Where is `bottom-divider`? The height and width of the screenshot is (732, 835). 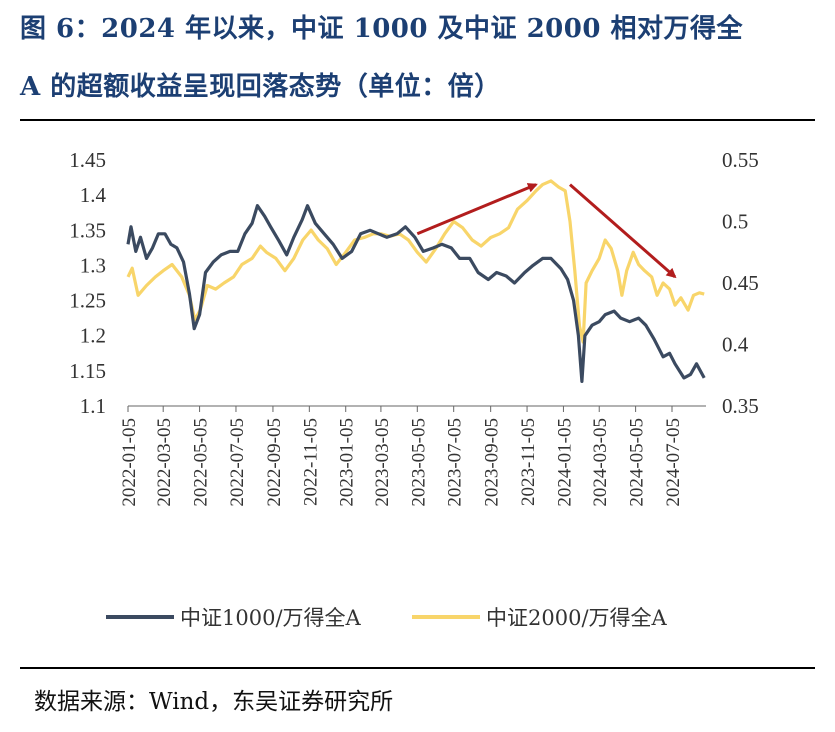
bottom-divider is located at coordinates (417, 668).